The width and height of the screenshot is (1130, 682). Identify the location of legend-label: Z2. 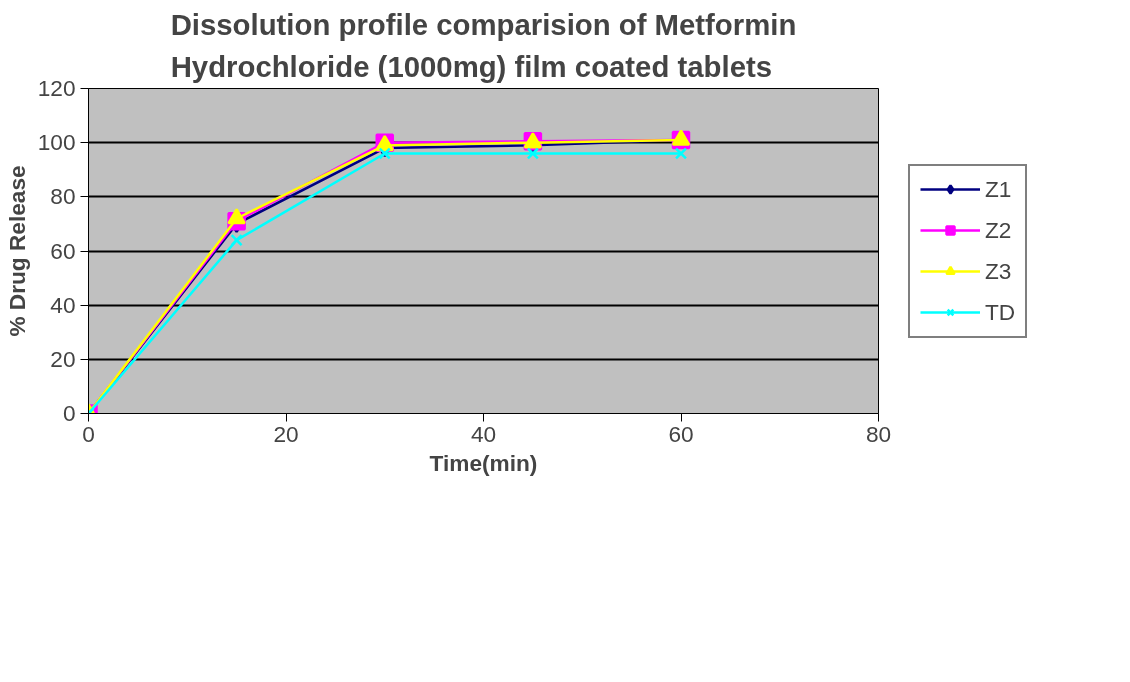
(998, 230).